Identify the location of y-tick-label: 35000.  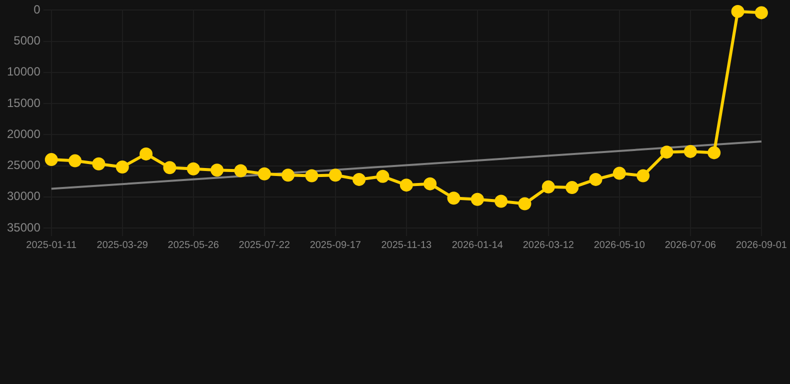
(23, 227).